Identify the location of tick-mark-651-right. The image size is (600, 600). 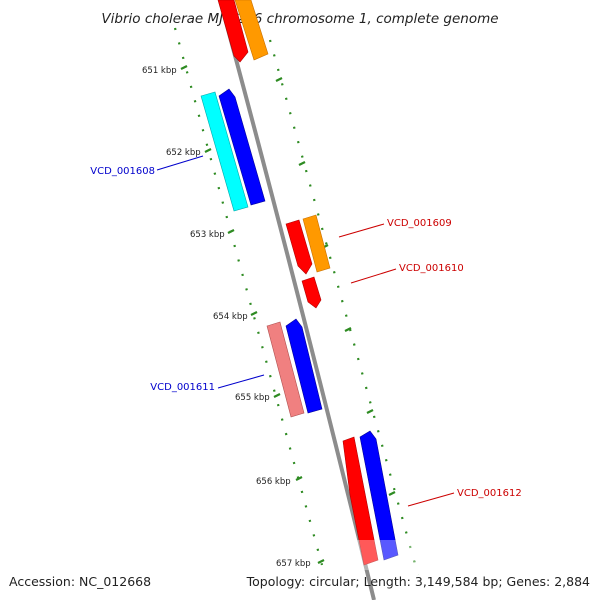
(279, 79).